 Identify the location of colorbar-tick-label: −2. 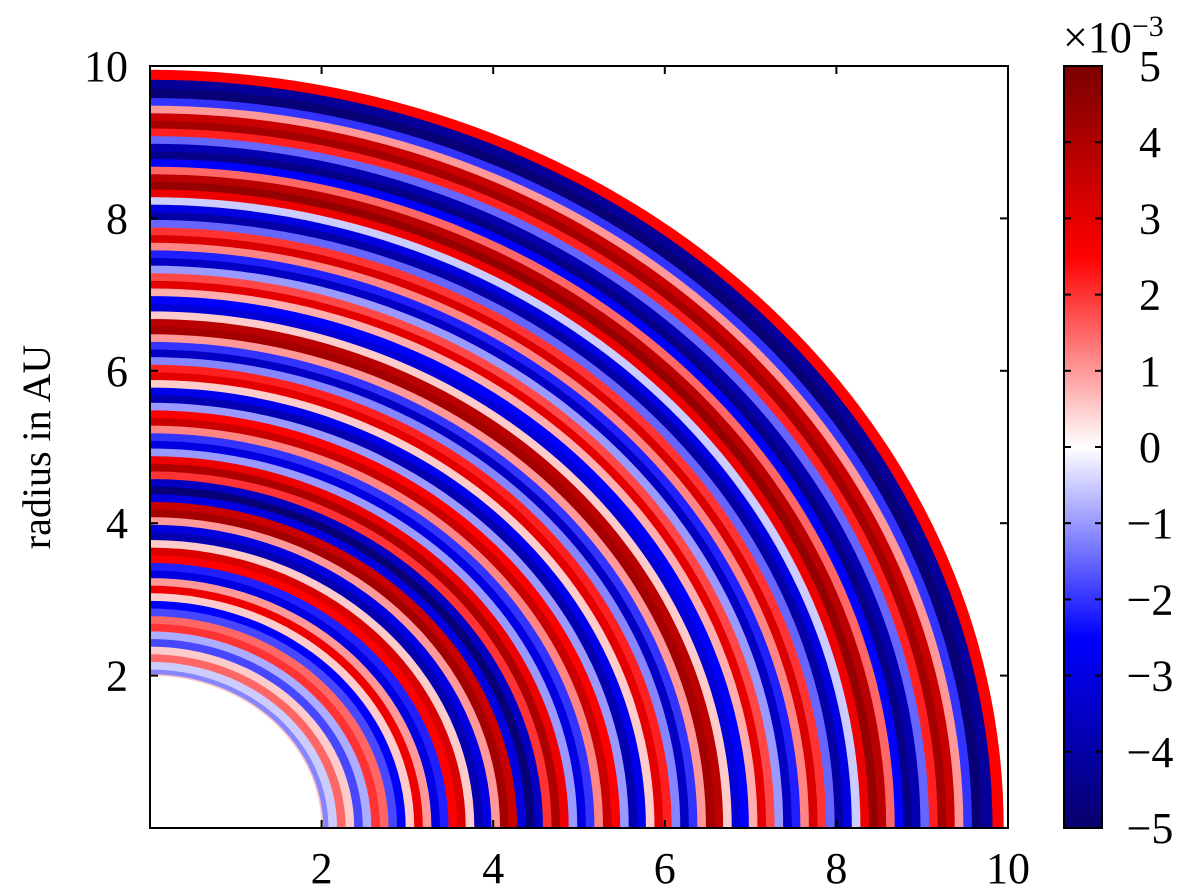
(1150, 599).